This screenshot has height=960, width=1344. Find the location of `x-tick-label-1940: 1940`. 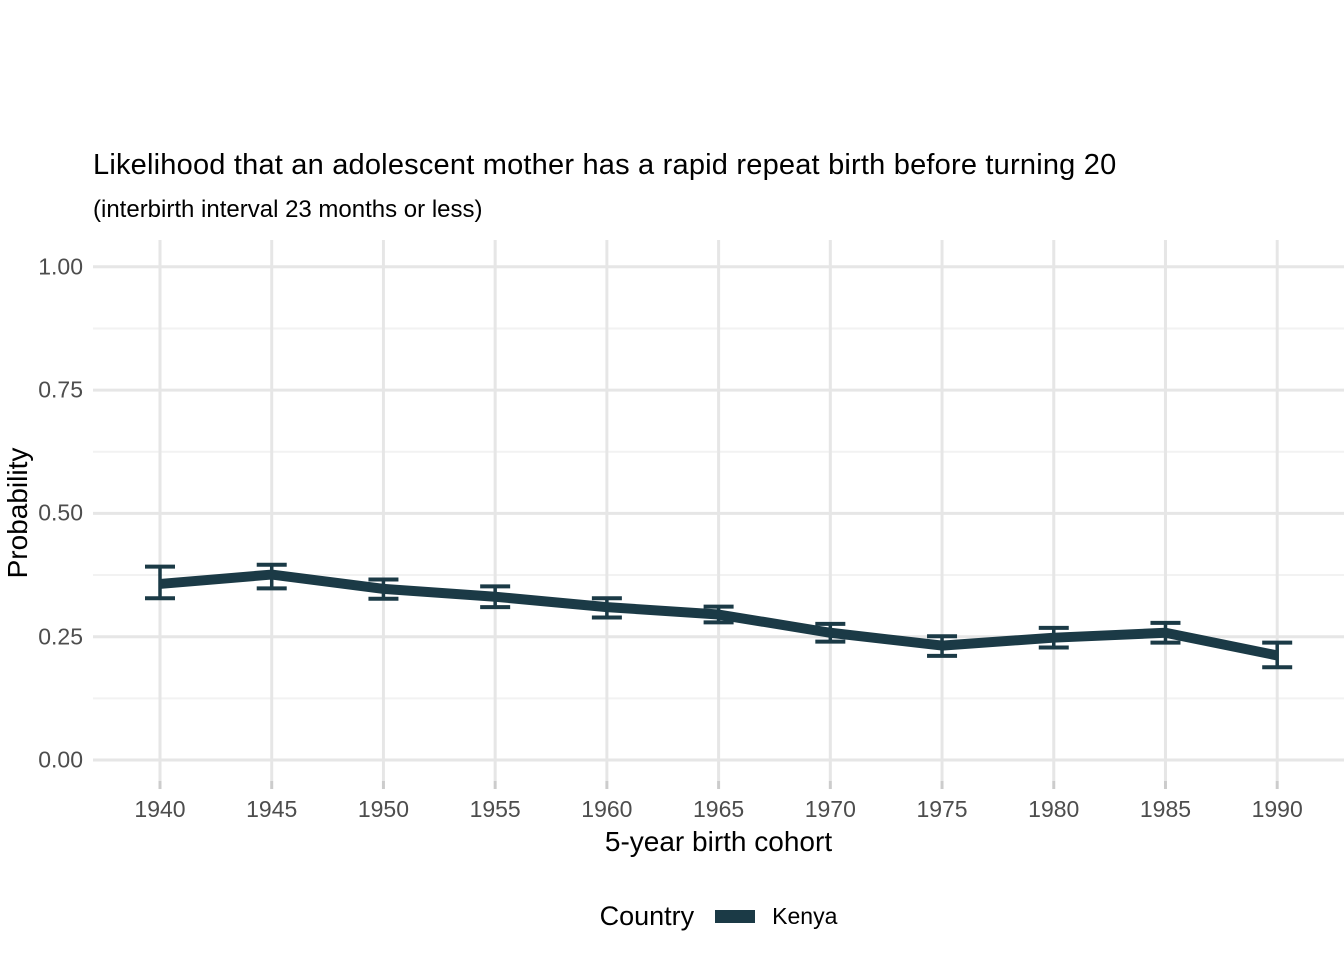

x-tick-label-1940: 1940 is located at coordinates (160, 809).